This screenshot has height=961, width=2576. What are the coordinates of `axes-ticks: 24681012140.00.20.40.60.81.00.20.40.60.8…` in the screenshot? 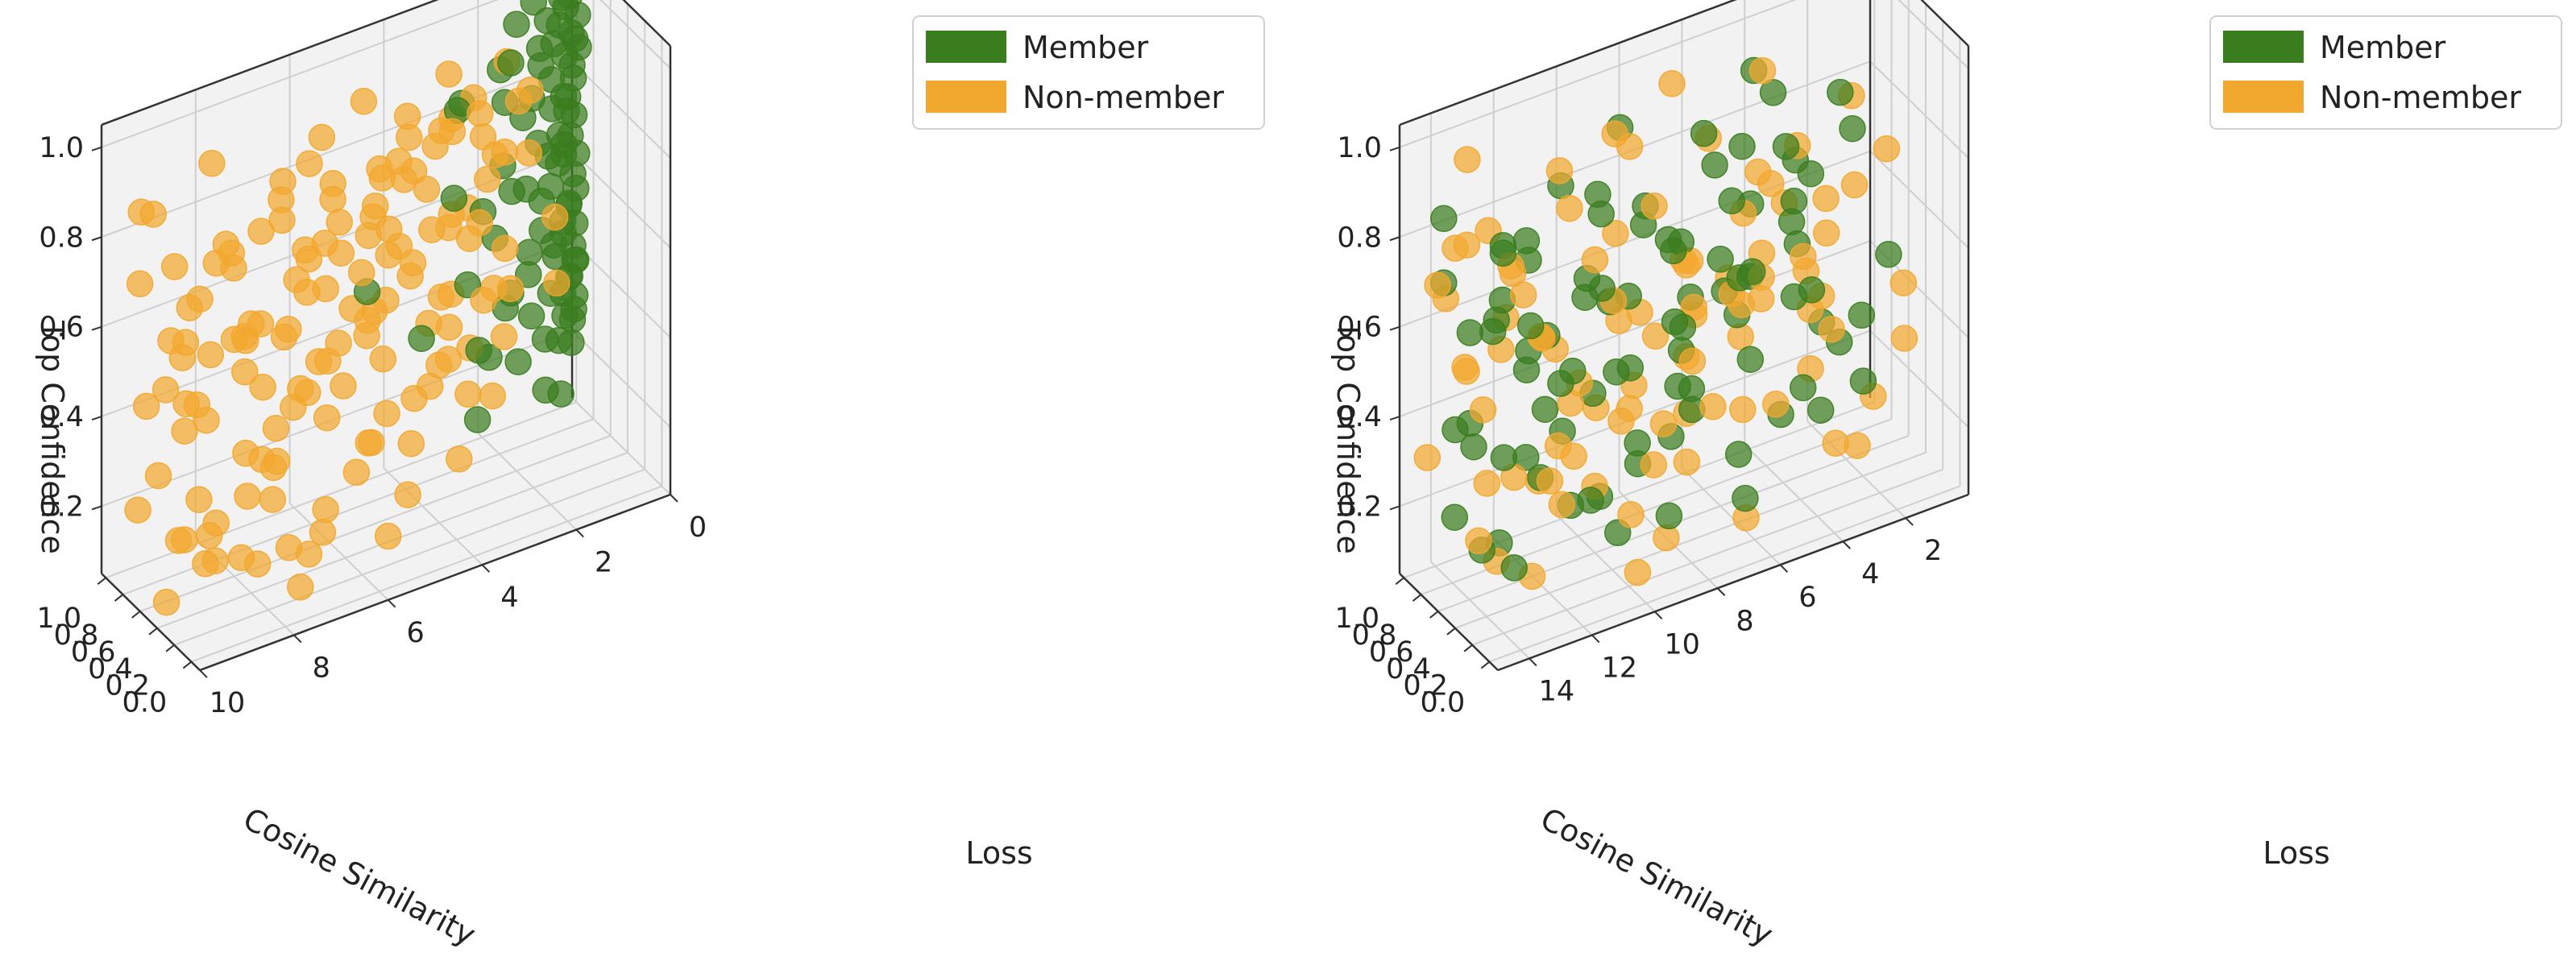 It's located at (1638, 425).